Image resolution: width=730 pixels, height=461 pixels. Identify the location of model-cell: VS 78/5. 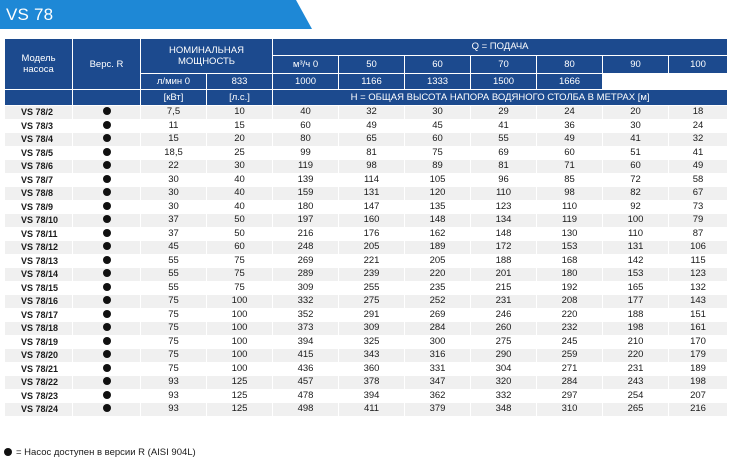
(38, 152).